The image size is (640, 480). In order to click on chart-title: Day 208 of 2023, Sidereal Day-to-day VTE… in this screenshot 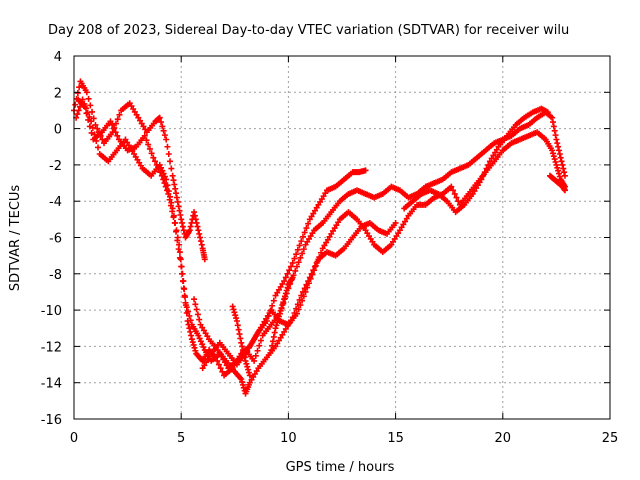, I will do `click(308, 30)`.